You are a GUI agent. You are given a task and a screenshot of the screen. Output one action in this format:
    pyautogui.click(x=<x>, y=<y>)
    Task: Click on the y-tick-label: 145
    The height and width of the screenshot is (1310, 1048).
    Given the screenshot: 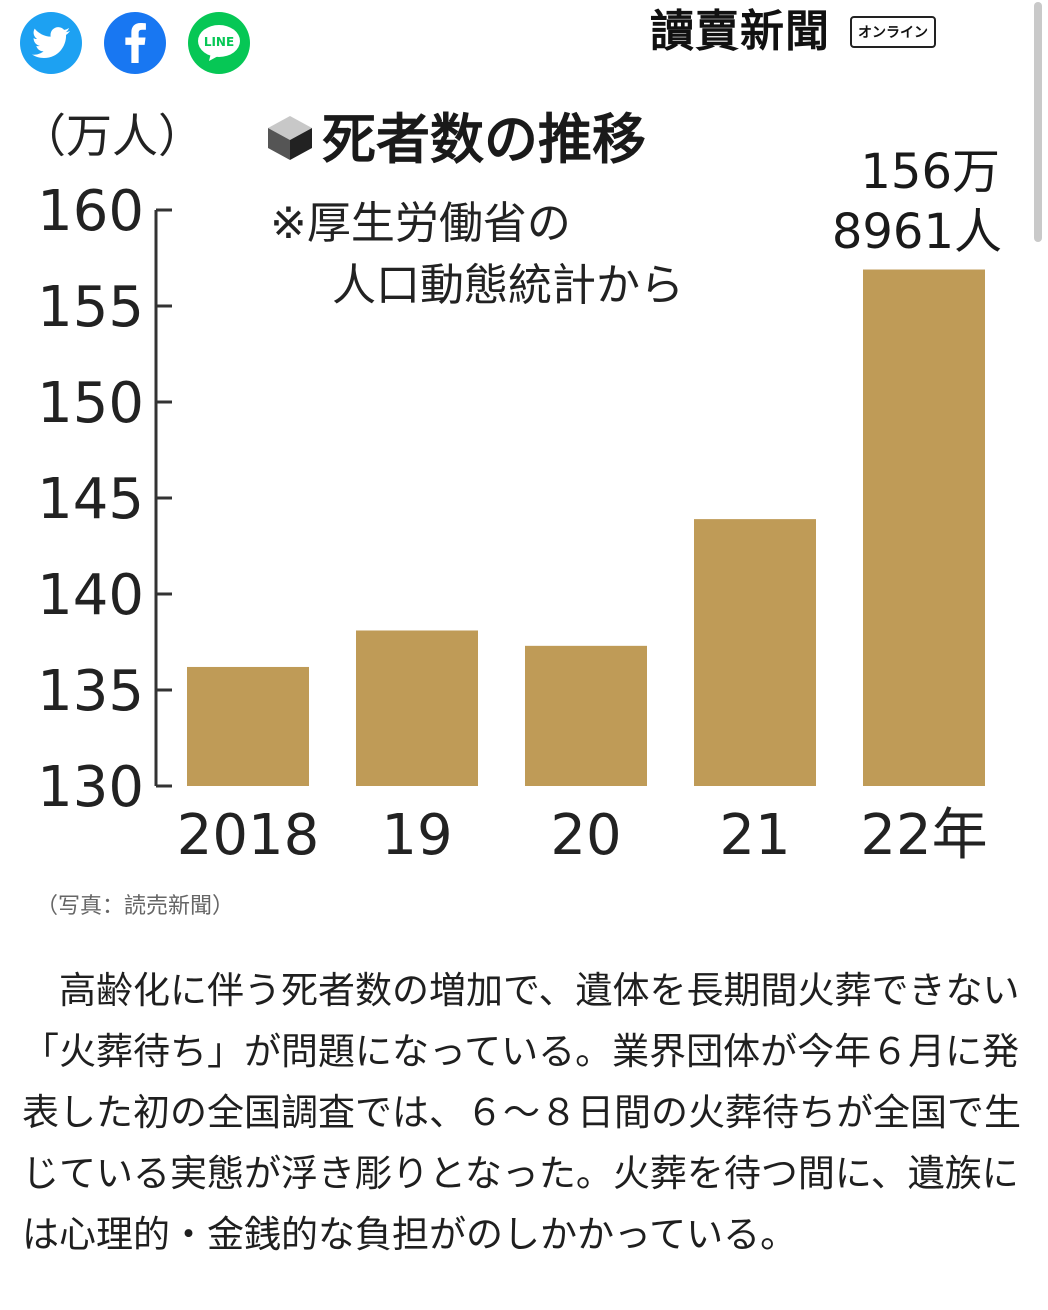 What is the action you would take?
    pyautogui.click(x=90, y=499)
    